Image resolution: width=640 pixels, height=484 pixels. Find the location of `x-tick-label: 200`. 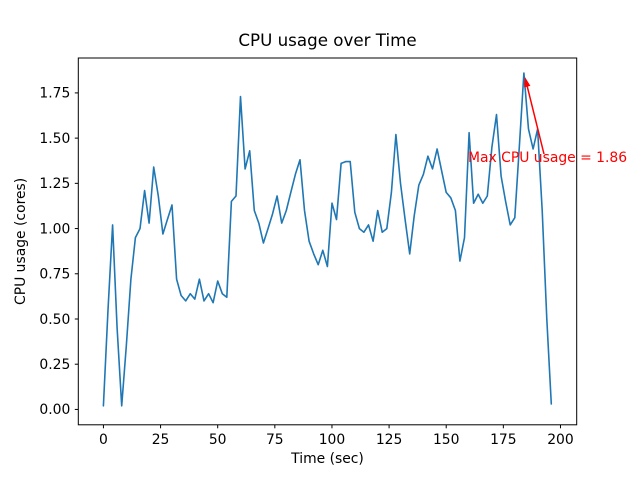

x-tick-label: 200 is located at coordinates (560, 440).